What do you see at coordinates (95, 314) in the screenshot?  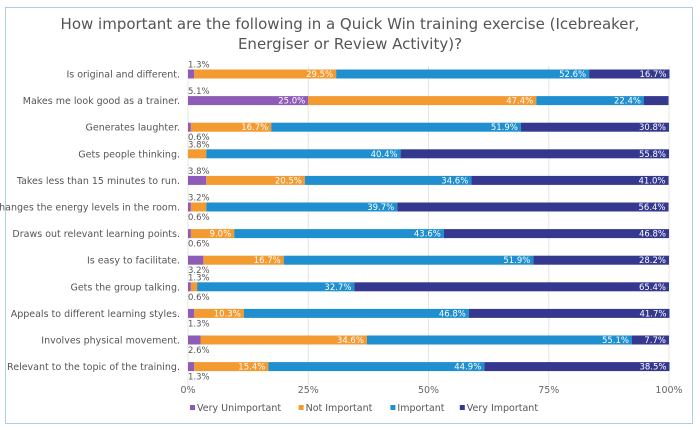 I see `category-label: Appeals to different learning styles.` at bounding box center [95, 314].